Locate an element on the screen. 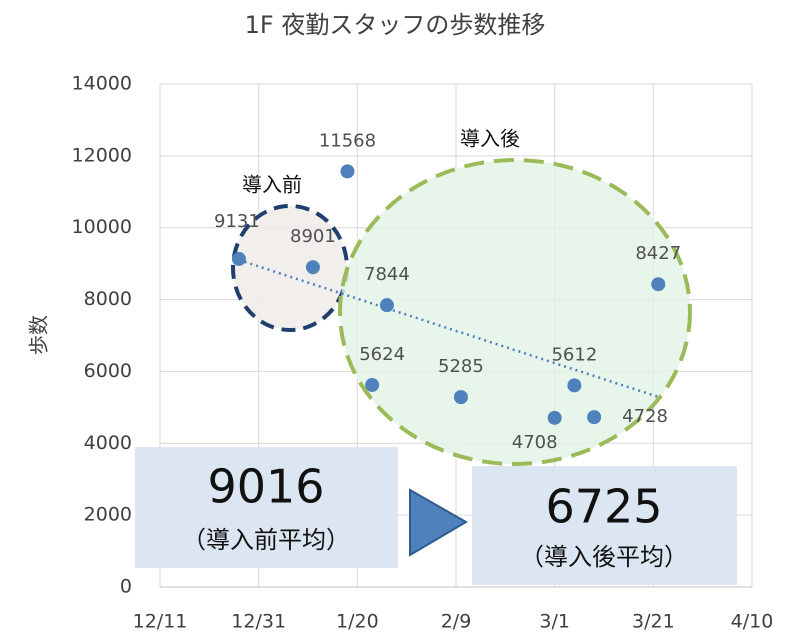  before-avg-note: （導入前平均） is located at coordinates (266, 540).